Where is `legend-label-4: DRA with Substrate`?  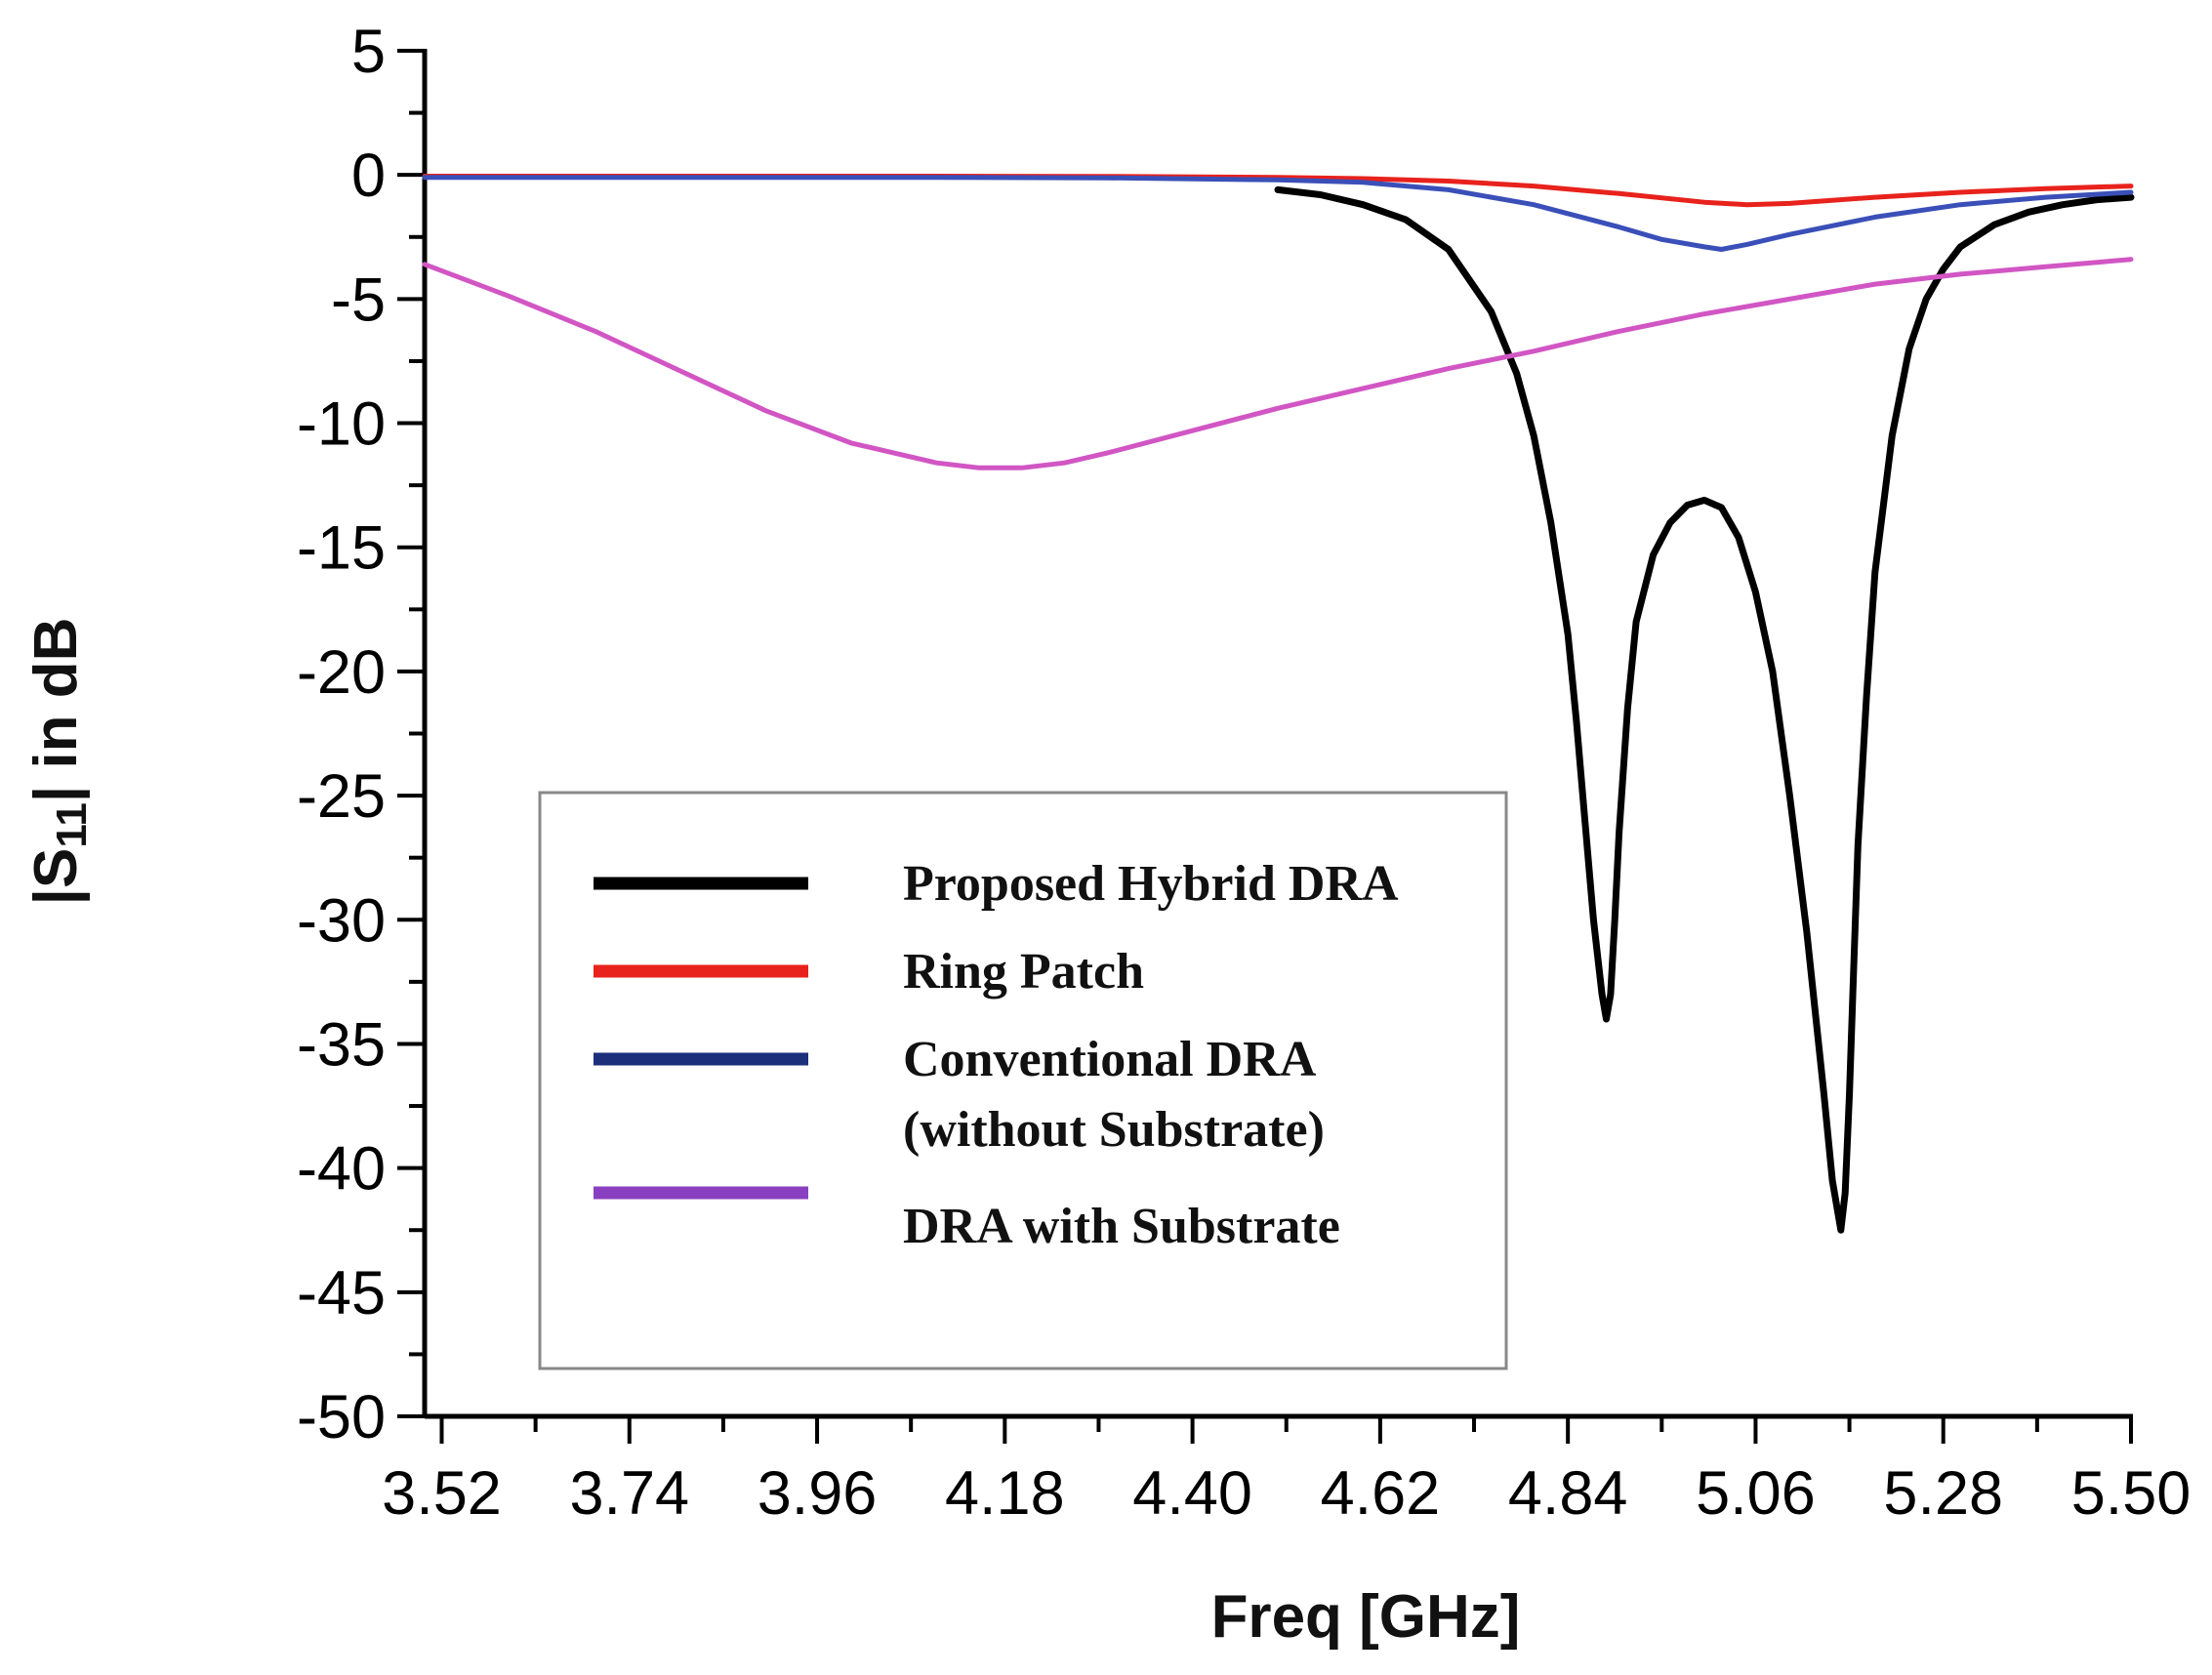
legend-label-4: DRA with Substrate is located at coordinates (1121, 1226).